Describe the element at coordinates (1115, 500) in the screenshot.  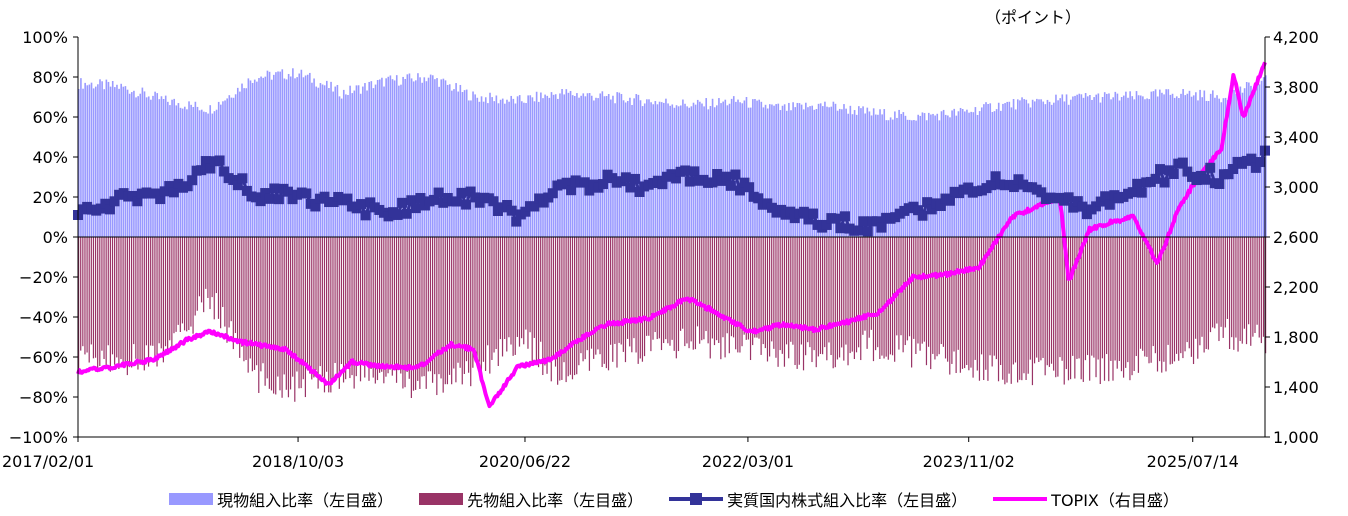
I see `legend-label-topix: TOPIX（右目盛）` at that location.